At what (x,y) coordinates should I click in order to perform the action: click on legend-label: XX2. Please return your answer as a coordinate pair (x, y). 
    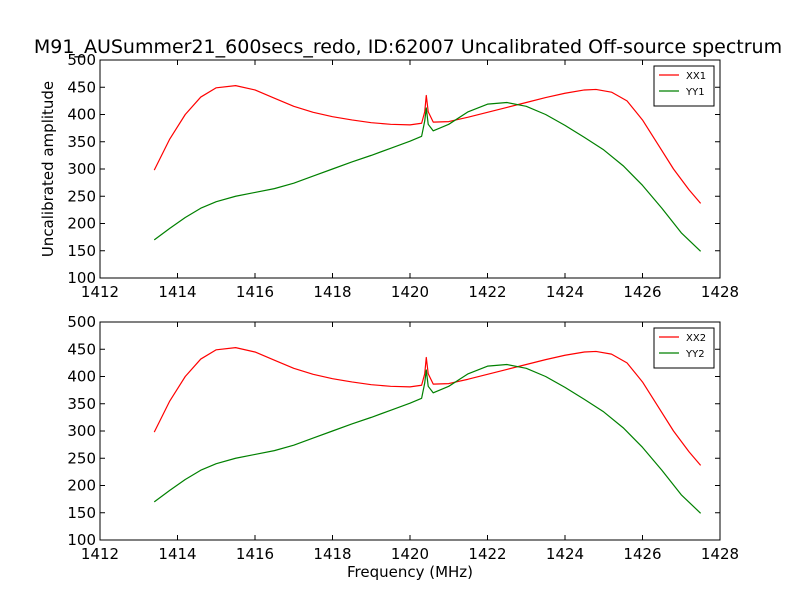
    Looking at the image, I should click on (696, 338).